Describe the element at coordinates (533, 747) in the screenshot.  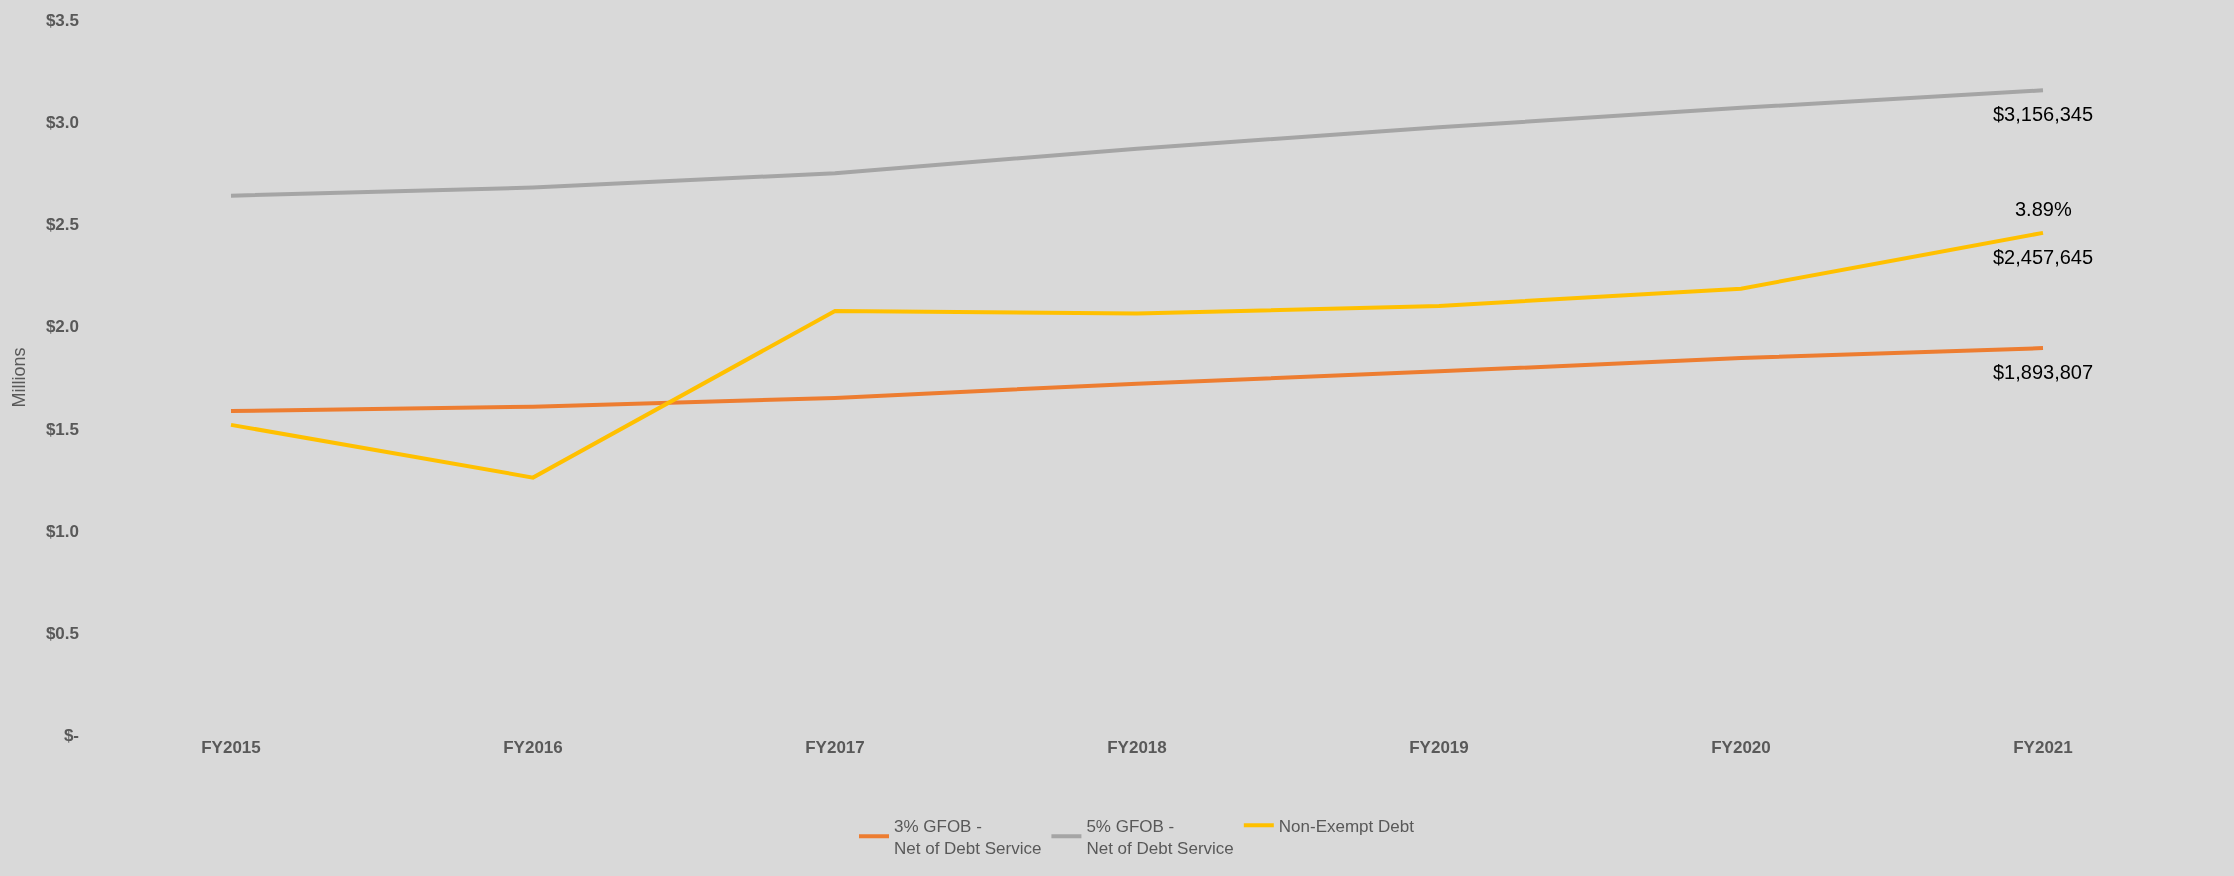
I see `x-tick-label: FY2016` at that location.